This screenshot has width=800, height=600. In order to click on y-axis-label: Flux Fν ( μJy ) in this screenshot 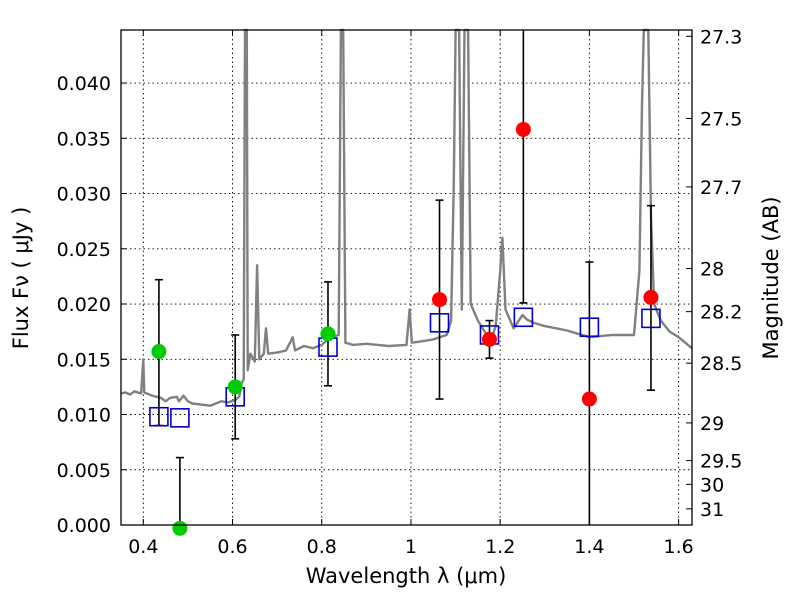, I will do `click(21, 278)`.